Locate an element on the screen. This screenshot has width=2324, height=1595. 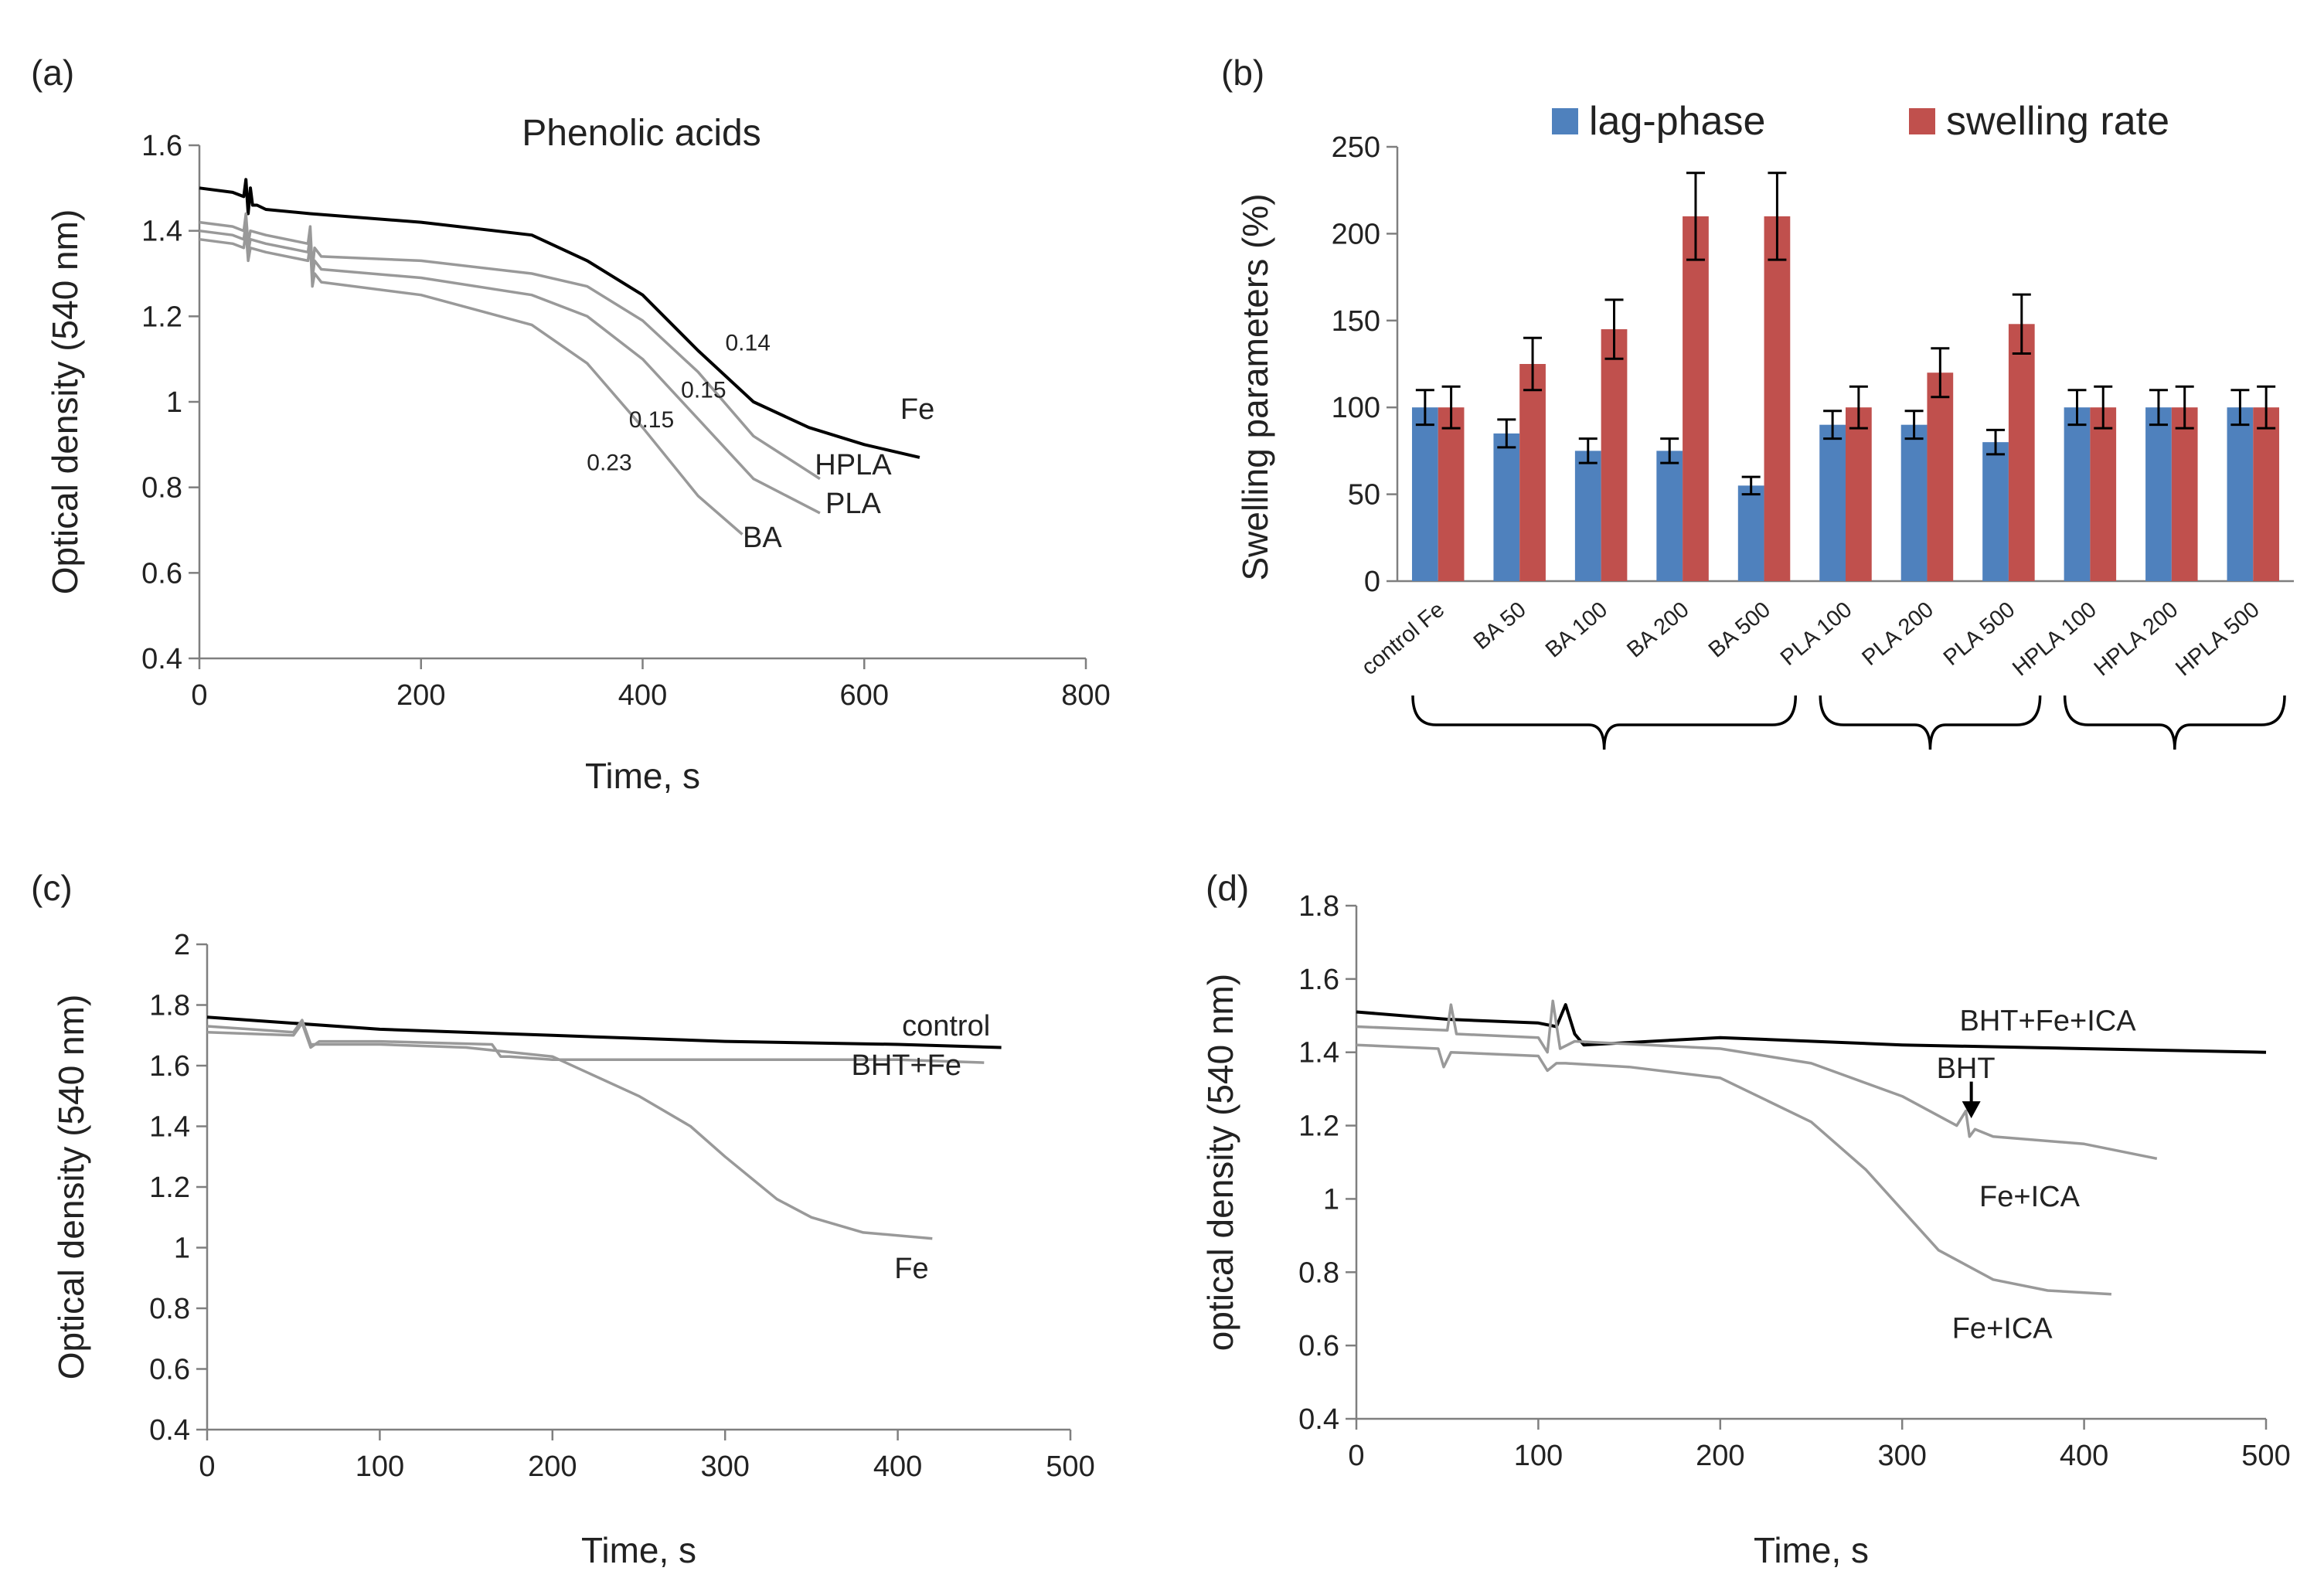
y-tick-label: 150 is located at coordinates (1356, 321).